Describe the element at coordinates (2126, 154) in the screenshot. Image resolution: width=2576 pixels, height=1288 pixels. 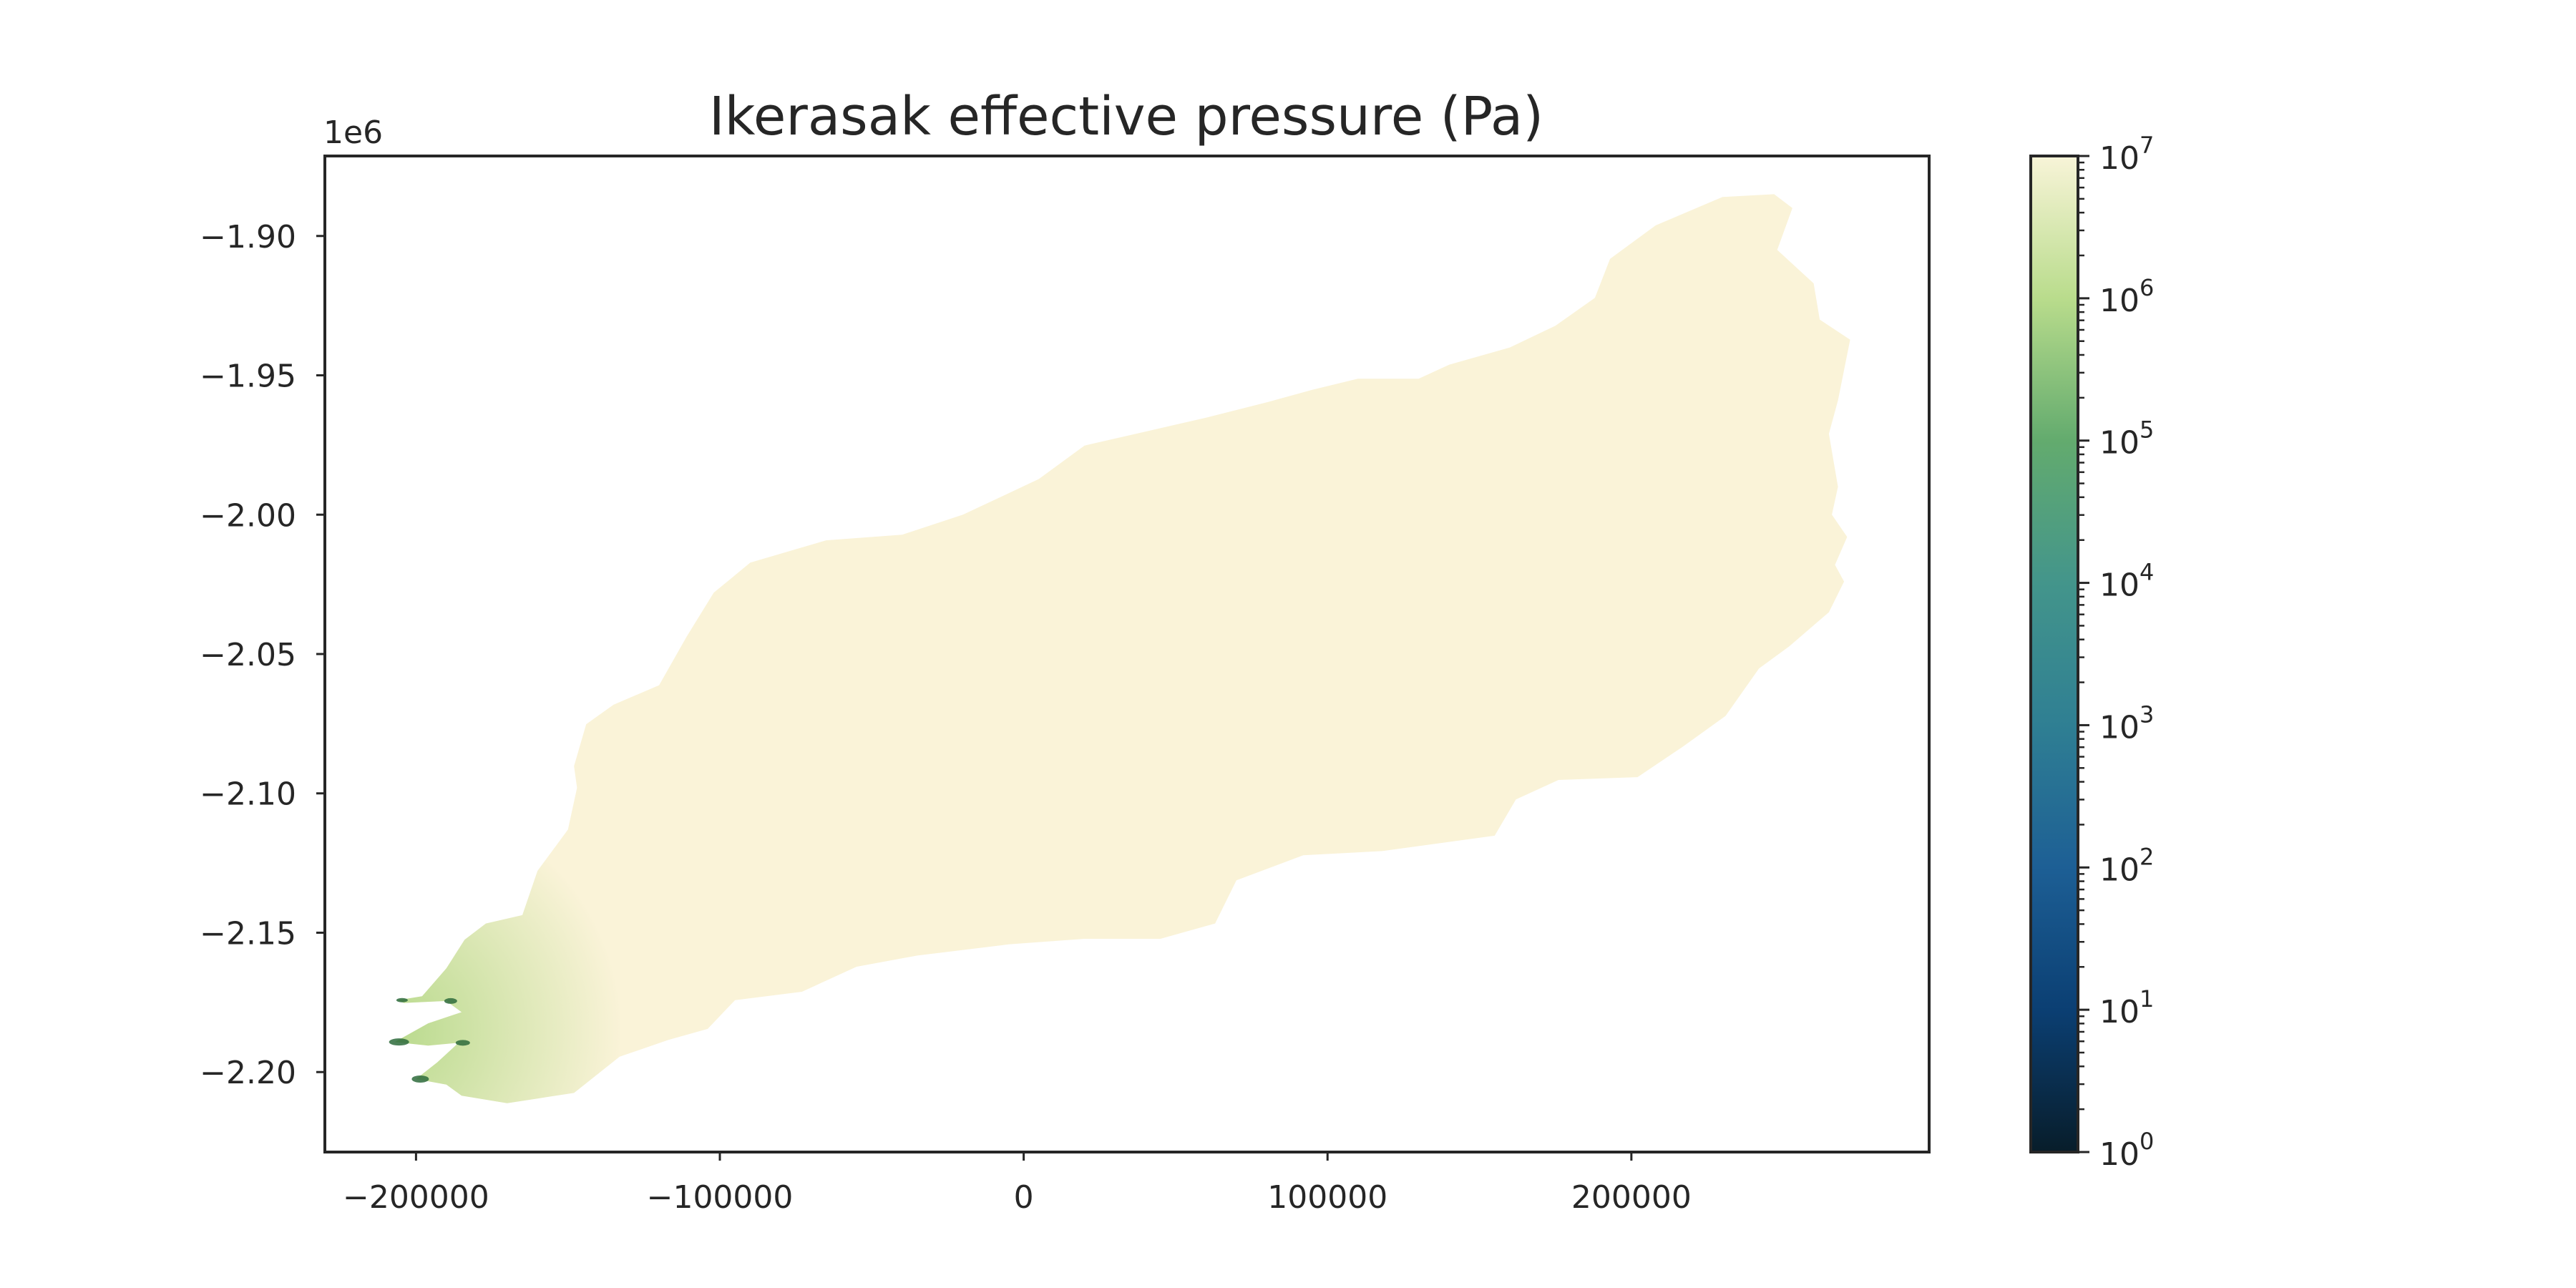
I see `colorbar-tick-label: 10⁷` at that location.